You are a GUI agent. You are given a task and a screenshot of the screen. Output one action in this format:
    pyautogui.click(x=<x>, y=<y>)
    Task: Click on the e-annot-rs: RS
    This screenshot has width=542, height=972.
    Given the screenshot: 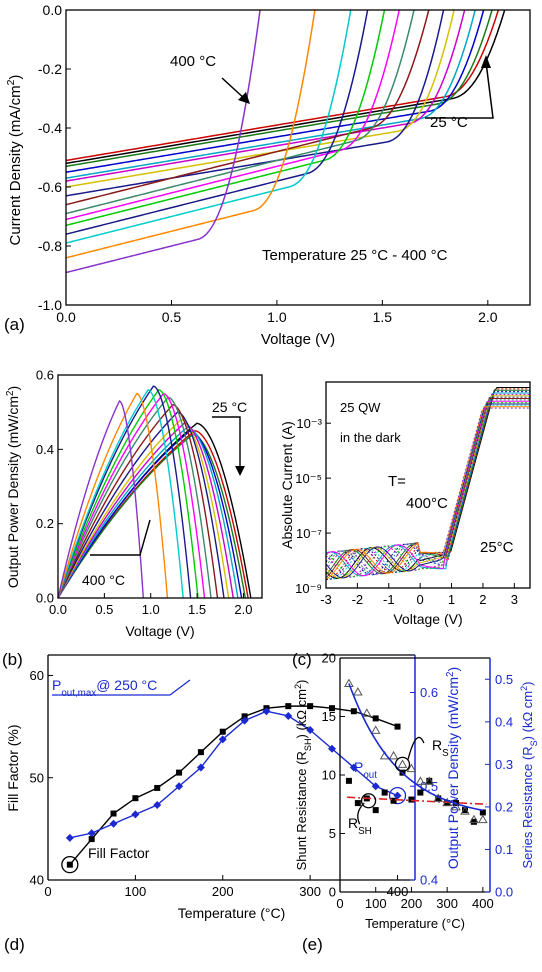 What is the action you would take?
    pyautogui.click(x=440, y=748)
    